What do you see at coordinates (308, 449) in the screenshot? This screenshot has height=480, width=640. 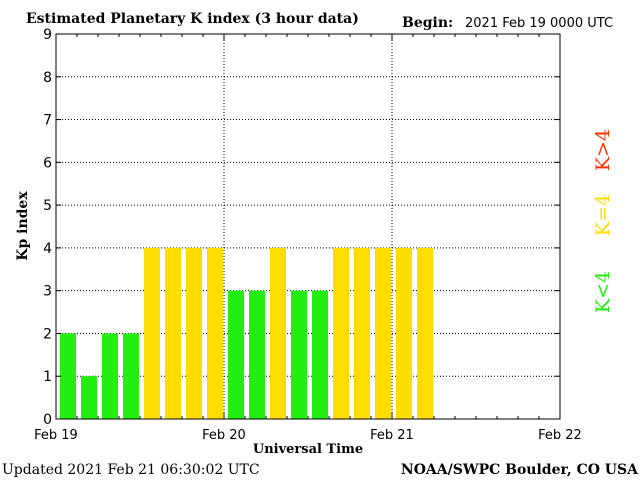 I see `x-axis-label: Universal Time` at bounding box center [308, 449].